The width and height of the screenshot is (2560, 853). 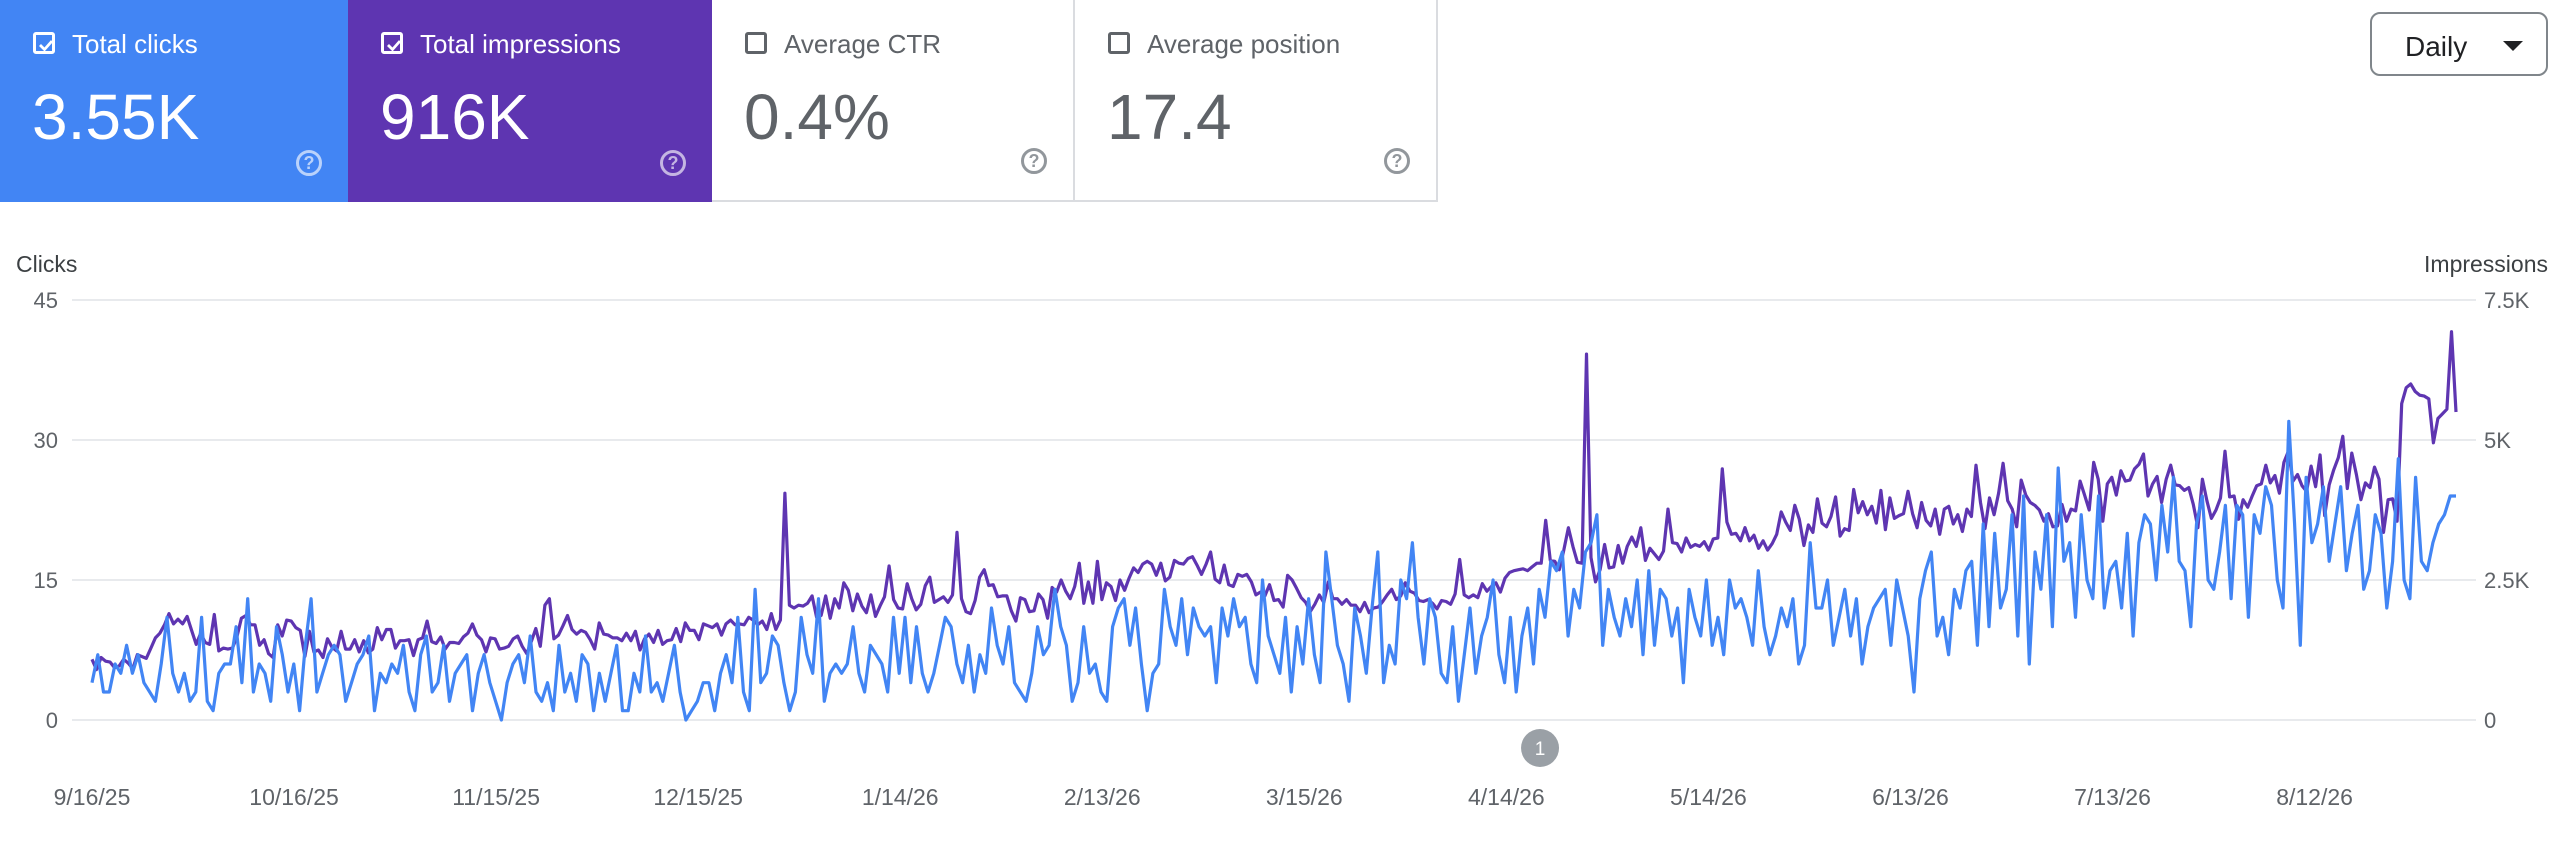 What do you see at coordinates (520, 44) in the screenshot?
I see `metric-label: Total impressions` at bounding box center [520, 44].